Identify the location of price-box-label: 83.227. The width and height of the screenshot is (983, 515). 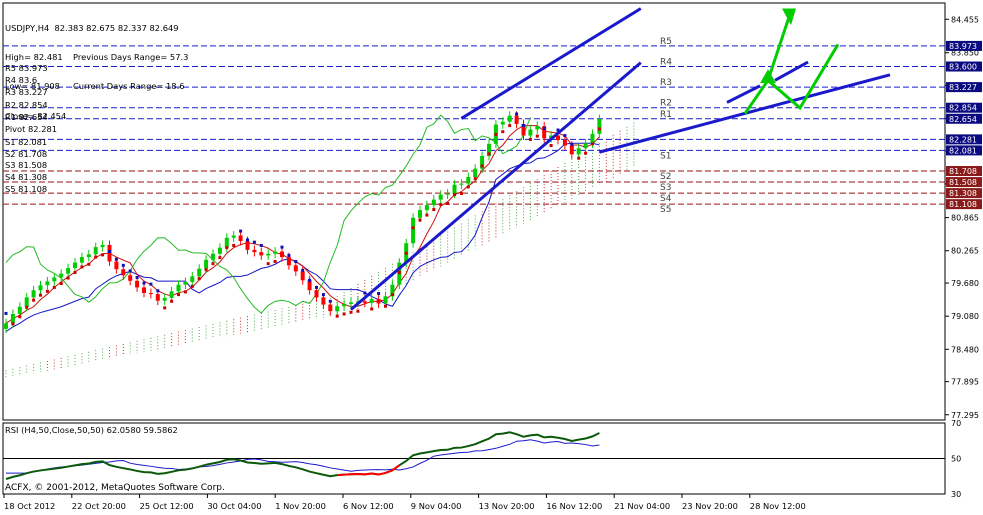
(963, 87).